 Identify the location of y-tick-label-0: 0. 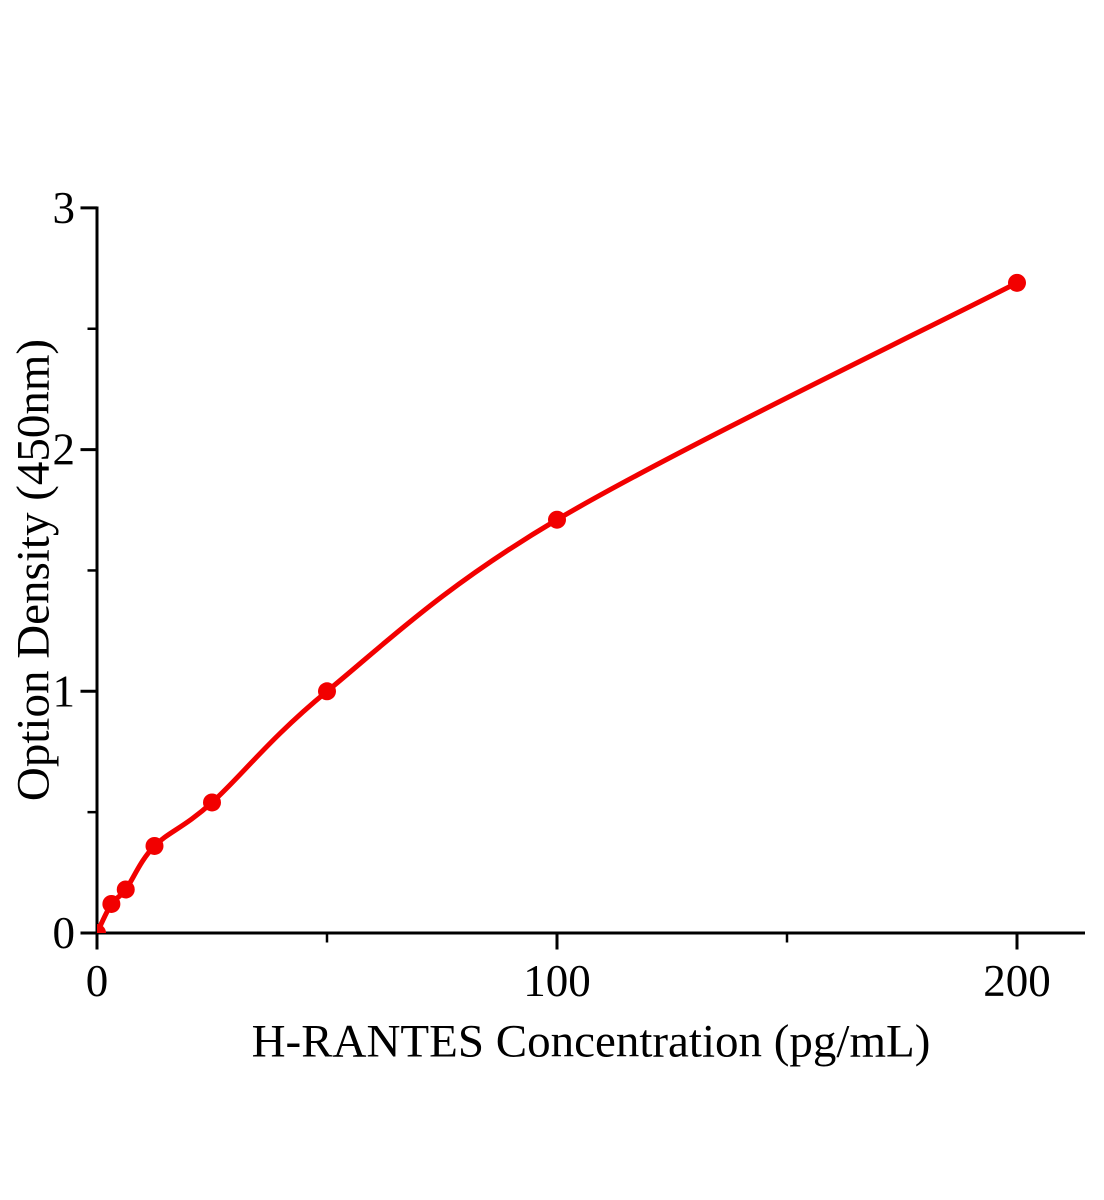
(64, 933).